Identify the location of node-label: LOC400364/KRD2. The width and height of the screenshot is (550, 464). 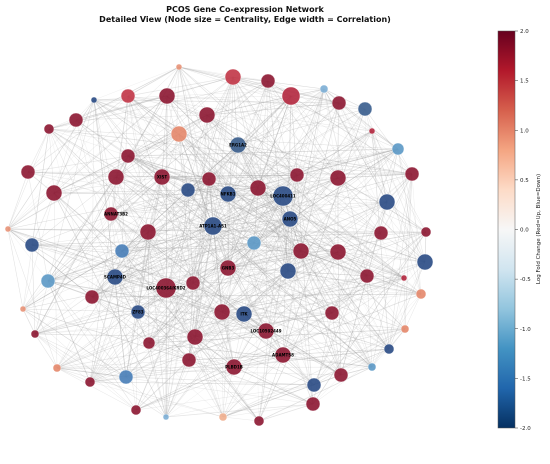
(165, 288).